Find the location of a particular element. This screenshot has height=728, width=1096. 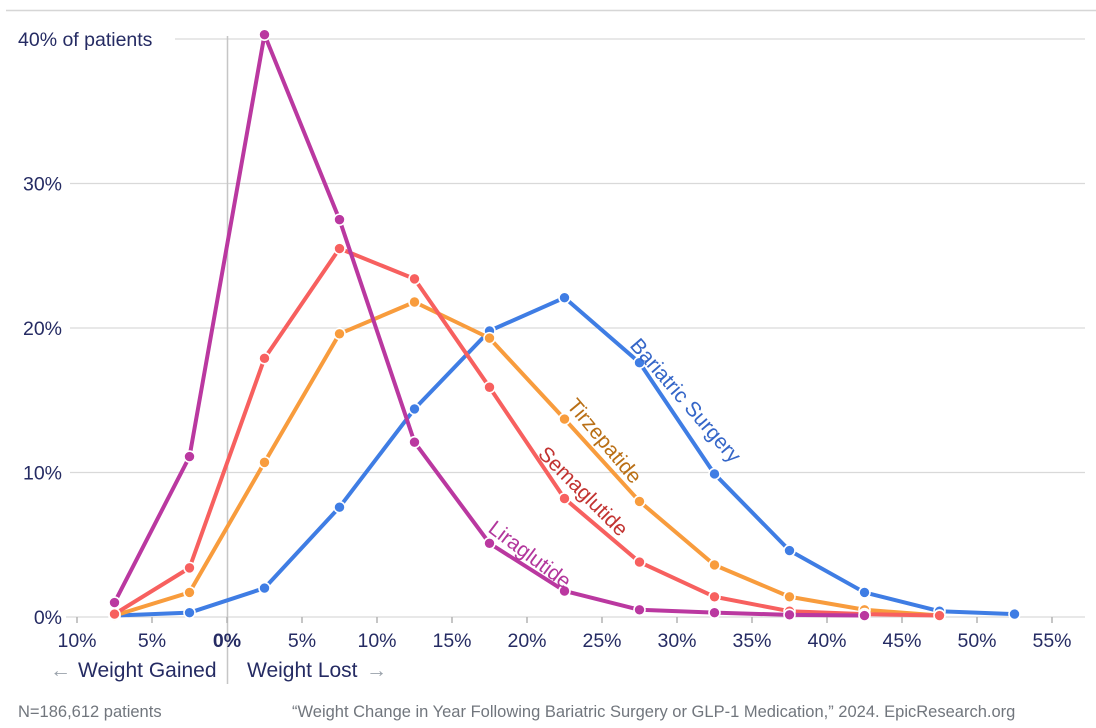

x-tick-label: 0% is located at coordinates (227, 641).